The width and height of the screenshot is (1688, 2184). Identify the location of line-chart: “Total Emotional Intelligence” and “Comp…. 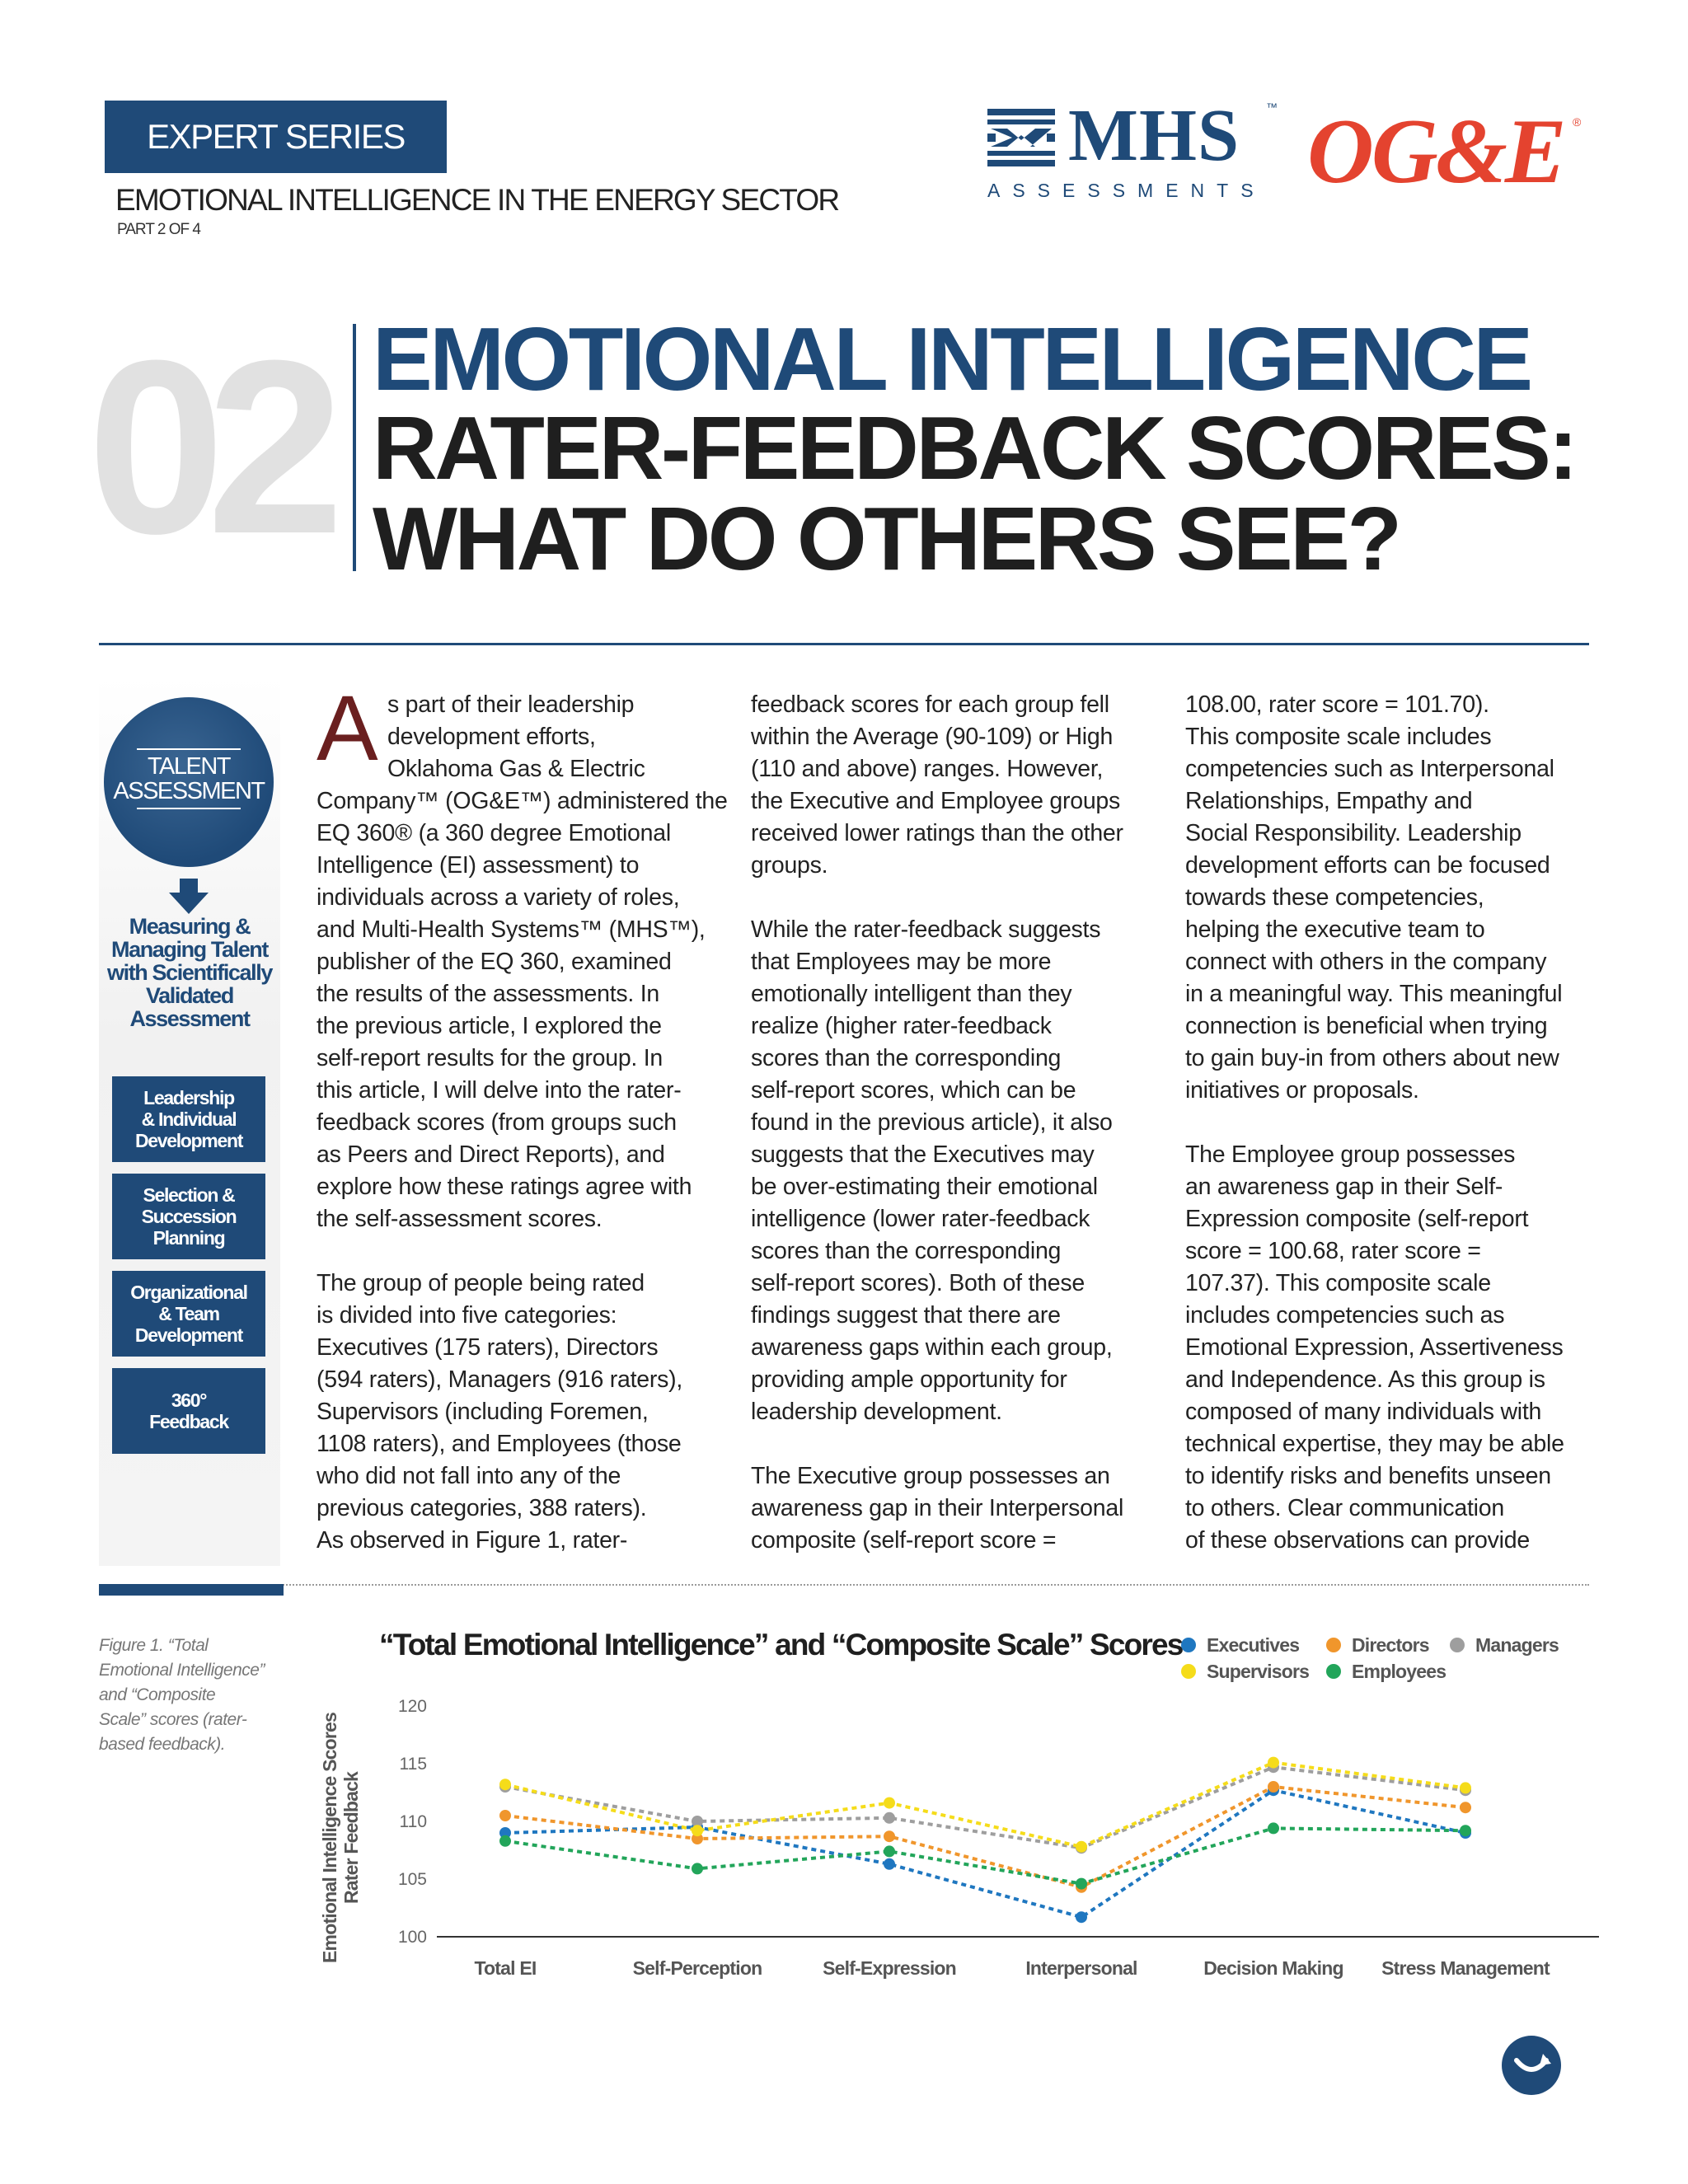
(959, 1803).